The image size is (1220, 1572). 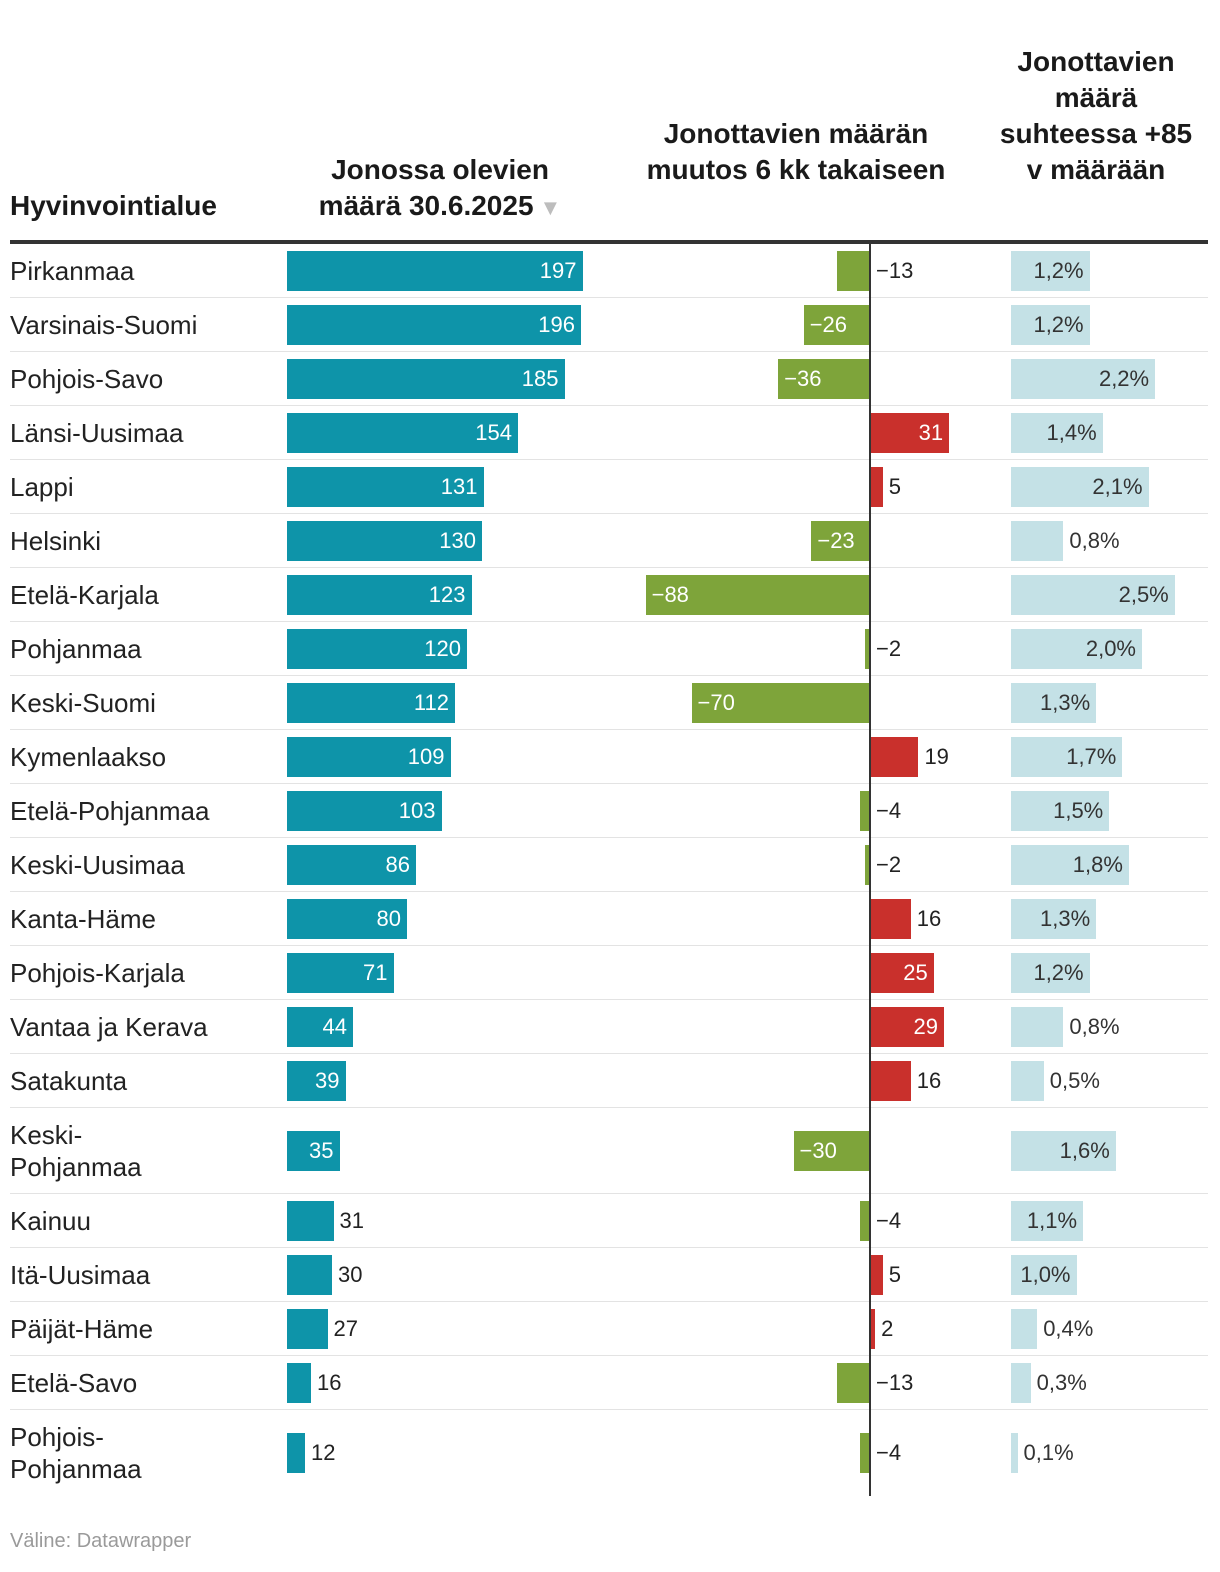 I want to click on table-row: Etelä-Savo 16 −13 0,3%, so click(x=609, y=1383).